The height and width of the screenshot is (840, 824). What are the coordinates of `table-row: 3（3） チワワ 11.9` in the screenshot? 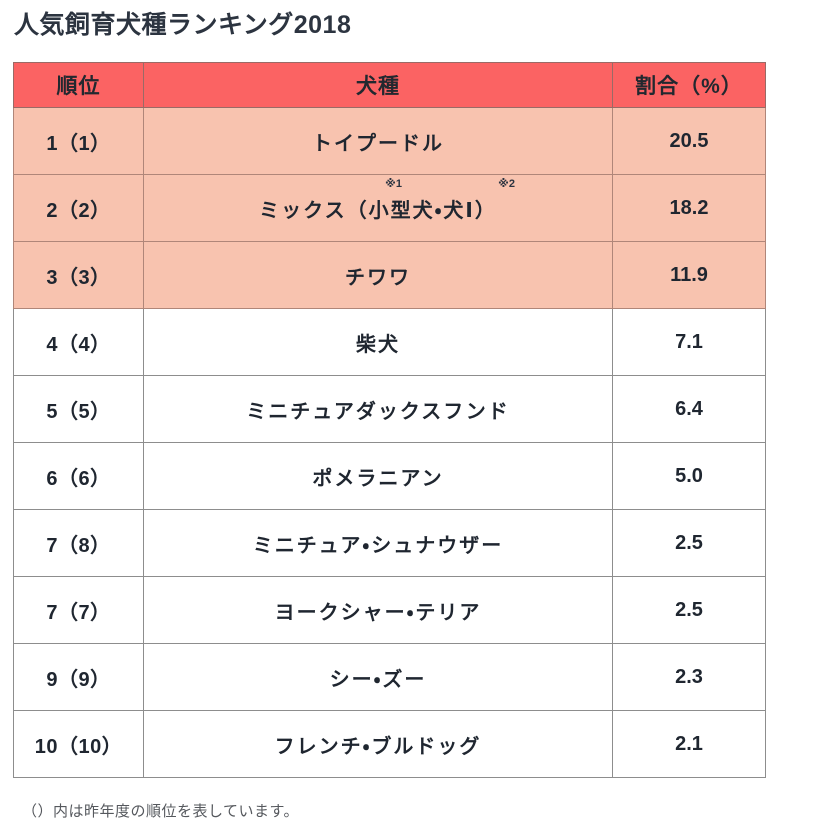 It's located at (389, 275).